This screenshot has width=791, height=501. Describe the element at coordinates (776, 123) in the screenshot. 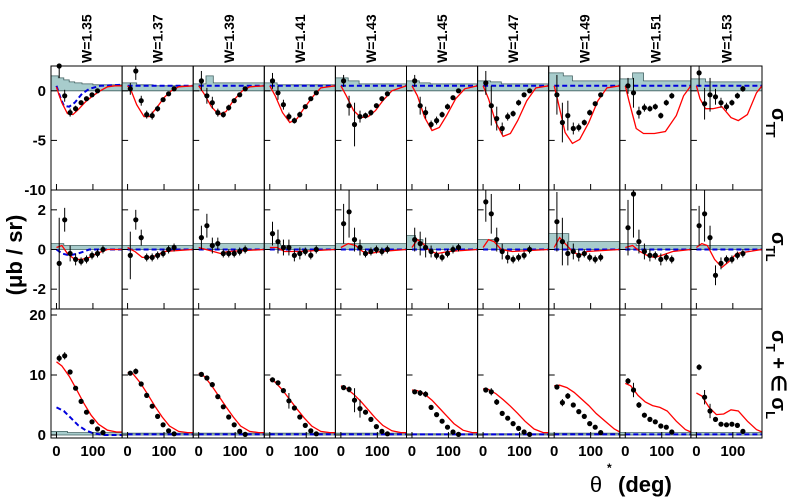

I see `row-label-0: σTT` at that location.